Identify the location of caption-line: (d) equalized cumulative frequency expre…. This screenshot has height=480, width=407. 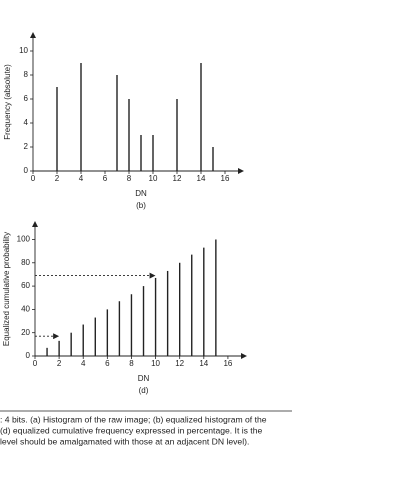
(131, 430).